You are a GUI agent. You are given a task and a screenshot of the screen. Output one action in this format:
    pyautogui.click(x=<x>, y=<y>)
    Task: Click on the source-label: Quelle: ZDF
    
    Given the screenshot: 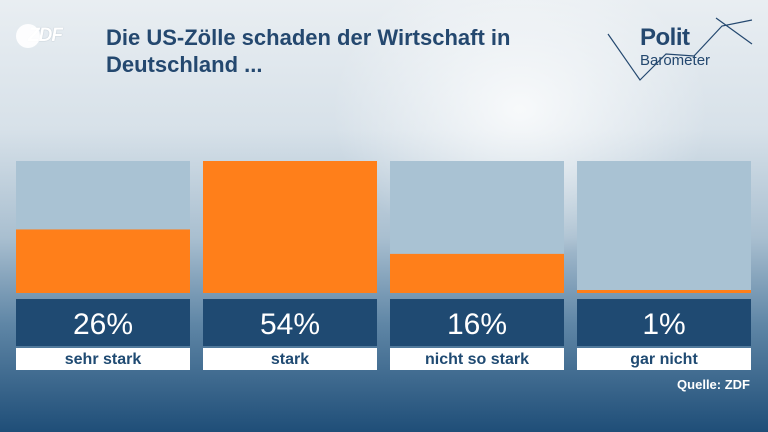 What is the action you would take?
    pyautogui.click(x=713, y=384)
    